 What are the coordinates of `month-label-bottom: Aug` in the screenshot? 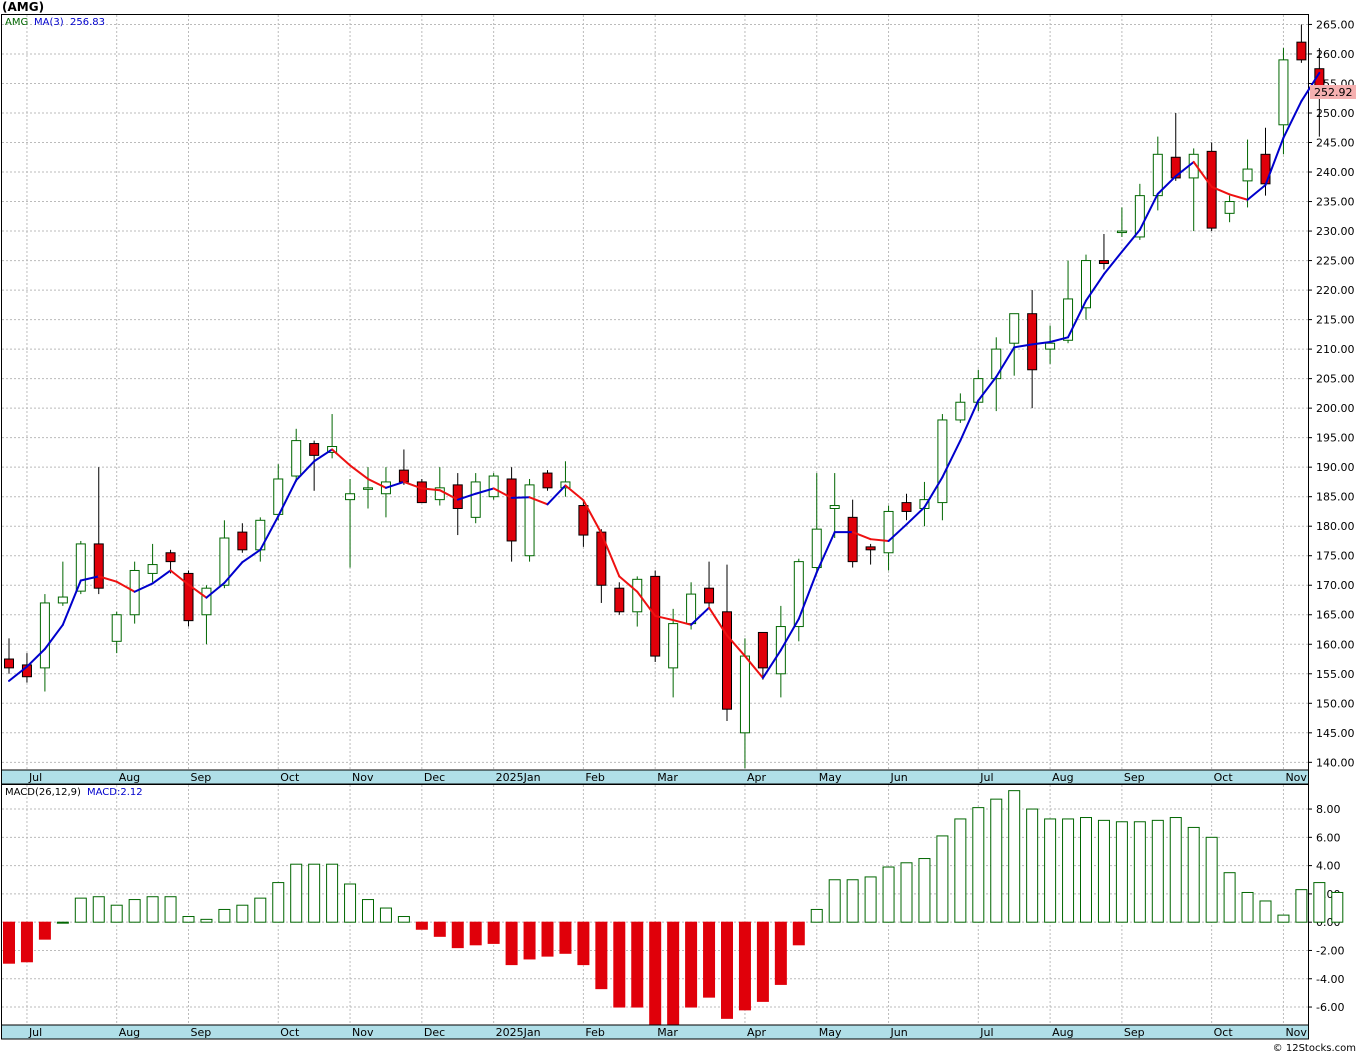 It's located at (129, 1032).